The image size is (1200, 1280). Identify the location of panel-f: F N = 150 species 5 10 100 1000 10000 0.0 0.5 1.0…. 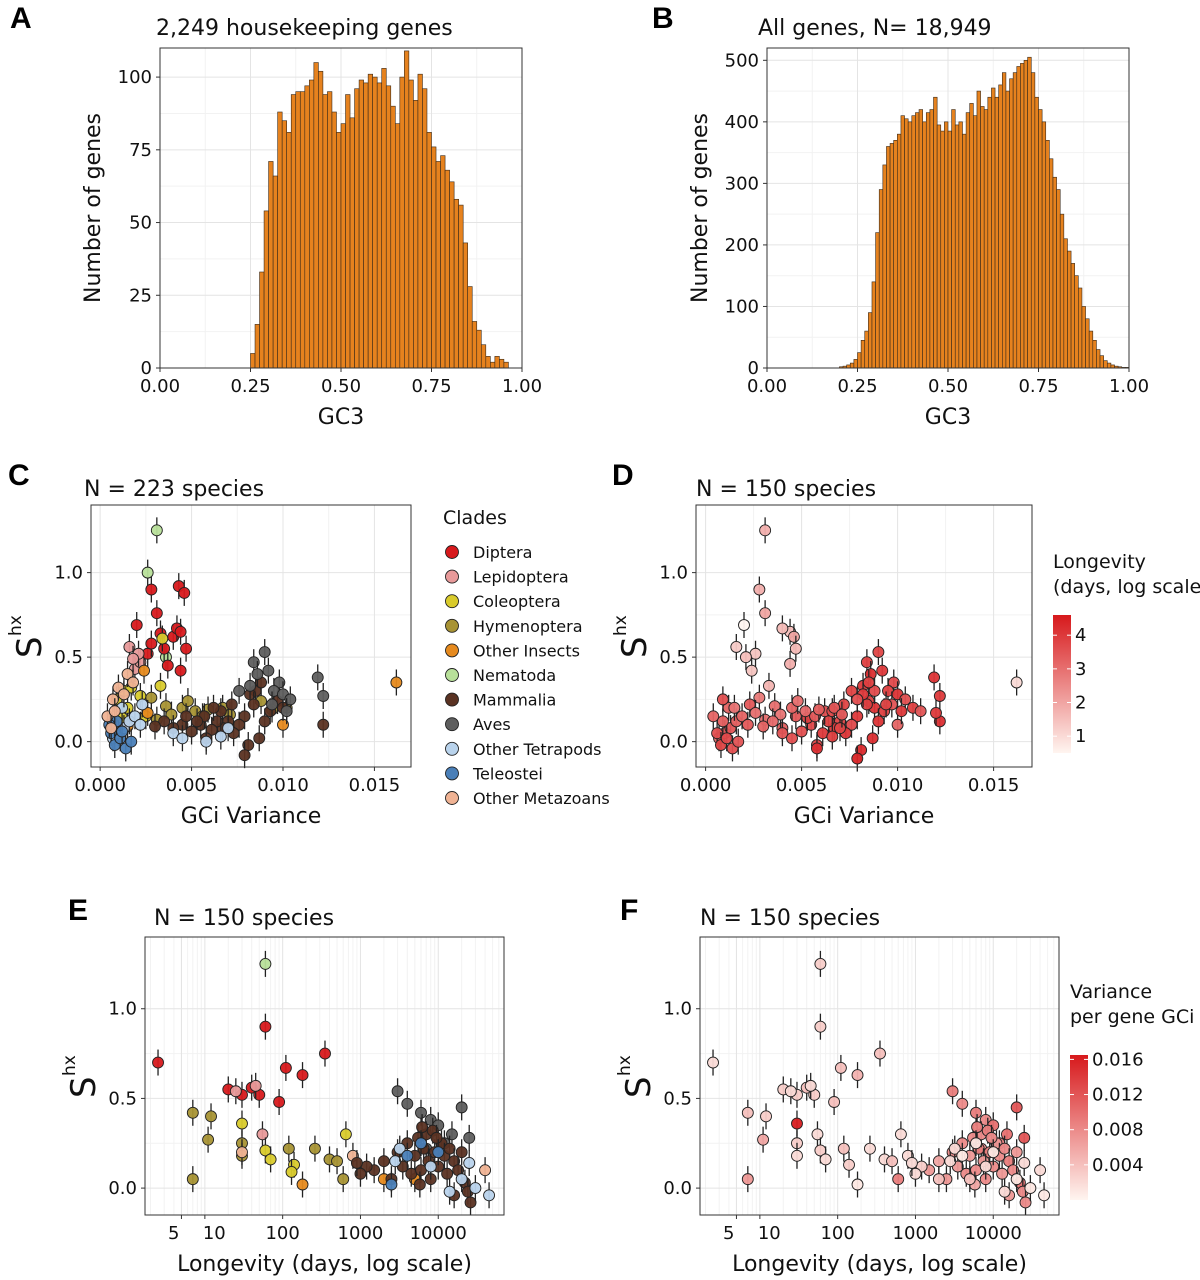
(904, 1085).